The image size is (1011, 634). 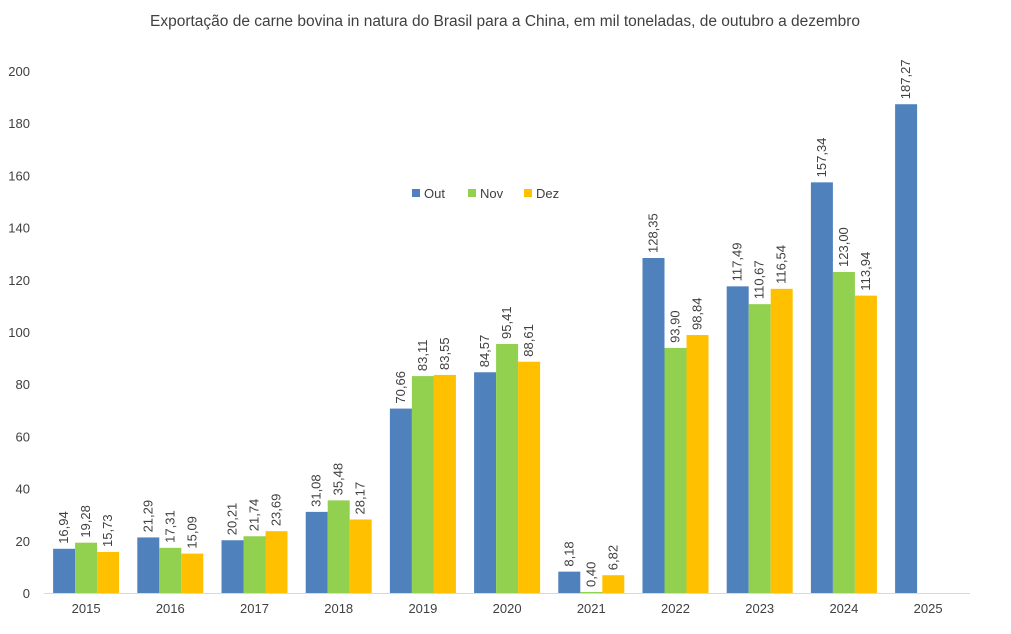 I want to click on data-label: 117,49, so click(x=737, y=262).